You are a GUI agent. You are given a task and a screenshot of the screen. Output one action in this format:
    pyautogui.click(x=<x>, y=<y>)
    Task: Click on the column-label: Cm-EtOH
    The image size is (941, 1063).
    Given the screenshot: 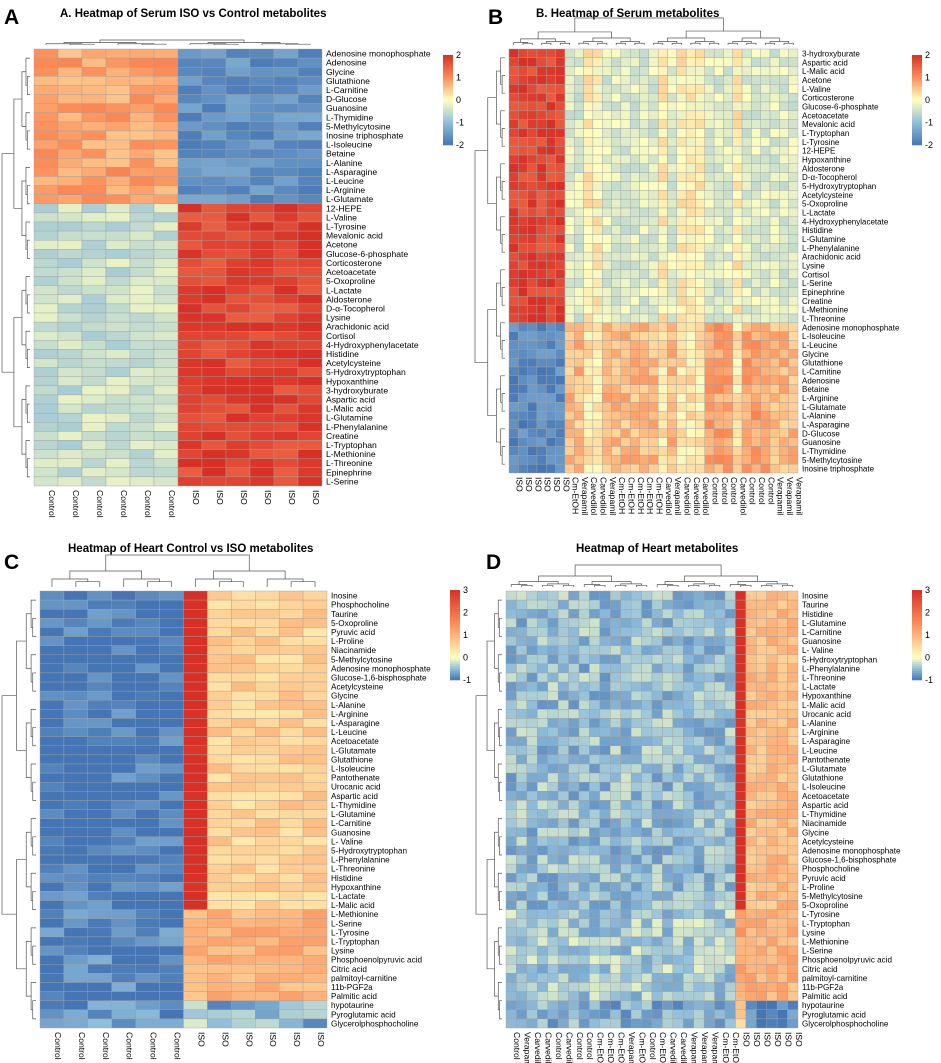 What is the action you would take?
    pyautogui.click(x=622, y=495)
    